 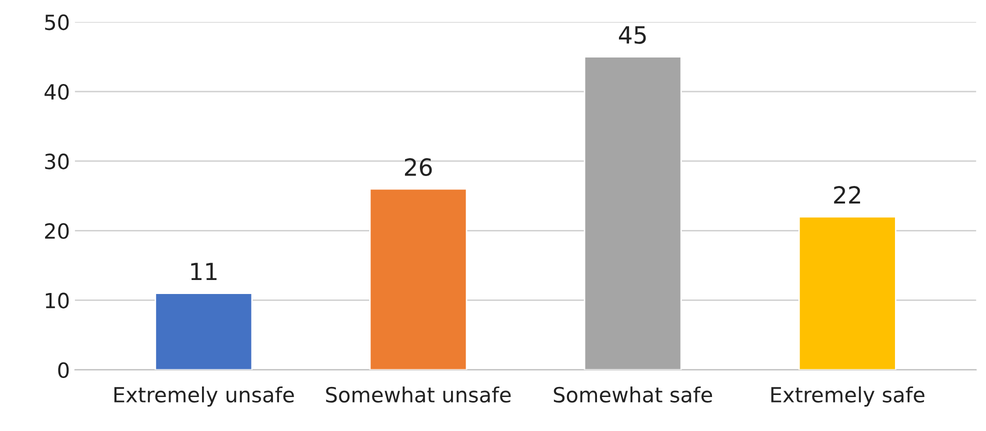 I want to click on x-tick-label: Extremely safe, so click(x=847, y=396).